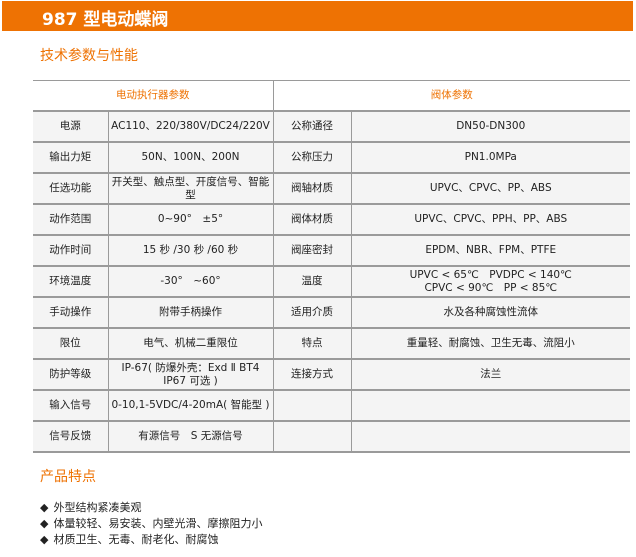 Image resolution: width=636 pixels, height=557 pixels. I want to click on valve-param-label: 温度, so click(312, 282).